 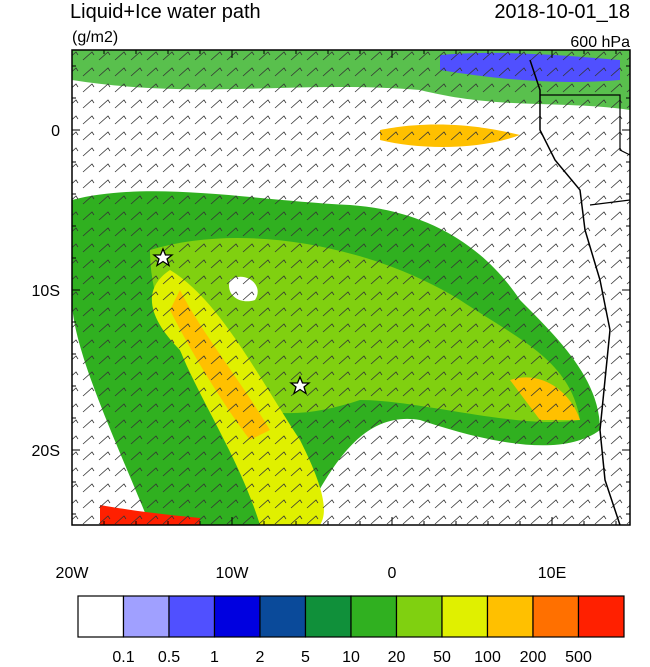 I want to click on colorbar-label: 5, so click(x=305, y=657).